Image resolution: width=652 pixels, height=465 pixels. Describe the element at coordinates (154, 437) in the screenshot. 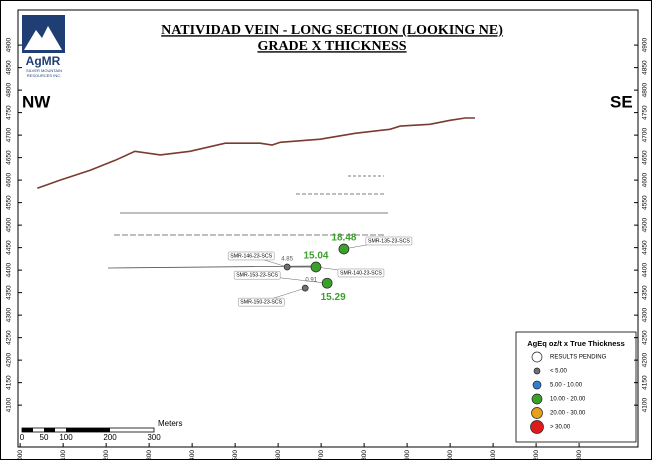

I see `scale-label: 300` at that location.